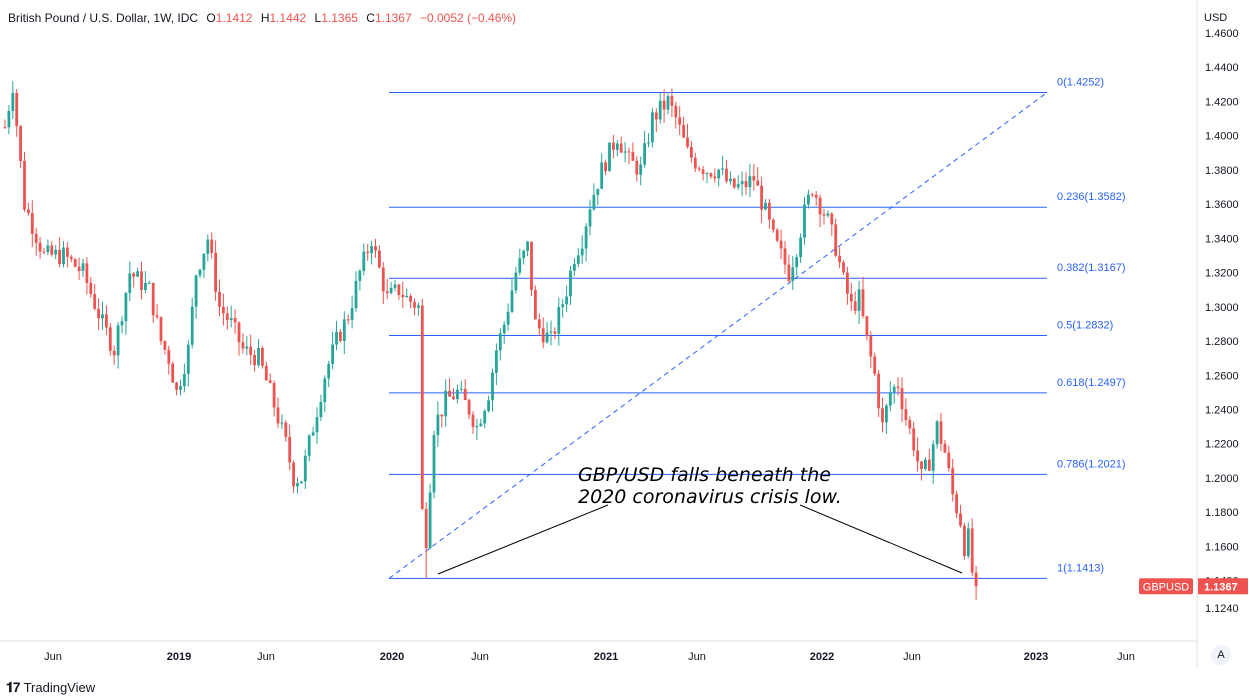 This screenshot has width=1250, height=699. What do you see at coordinates (523, 539) in the screenshot?
I see `annotation-pointer-left` at bounding box center [523, 539].